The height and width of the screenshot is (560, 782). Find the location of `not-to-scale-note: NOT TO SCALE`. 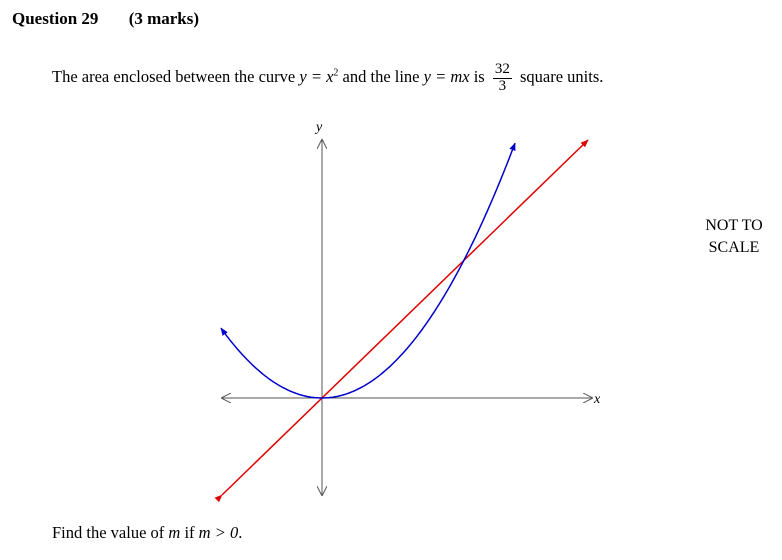

not-to-scale-note: NOT TO SCALE is located at coordinates (734, 237).